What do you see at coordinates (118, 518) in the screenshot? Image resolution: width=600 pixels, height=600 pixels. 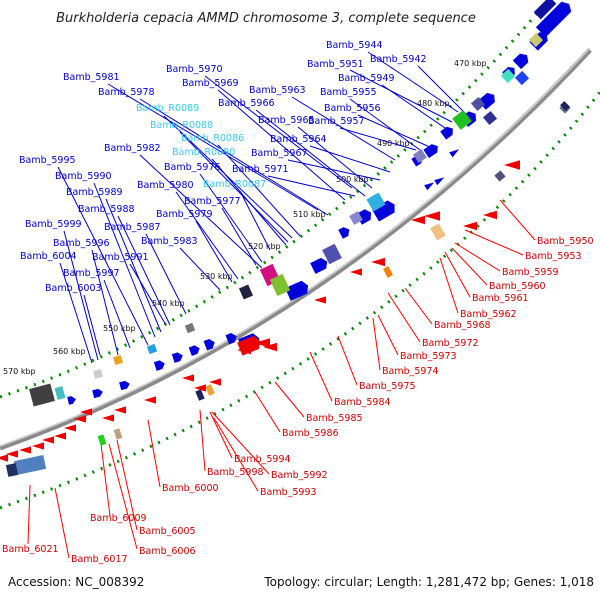 I see `gene-label: Bamb_6009` at bounding box center [118, 518].